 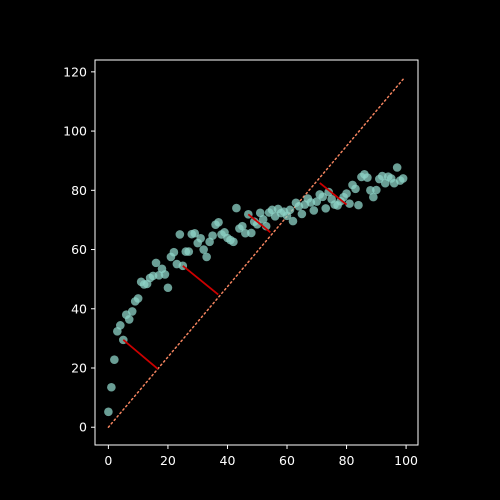 I want to click on y-tick-label: 100, so click(x=75, y=131).